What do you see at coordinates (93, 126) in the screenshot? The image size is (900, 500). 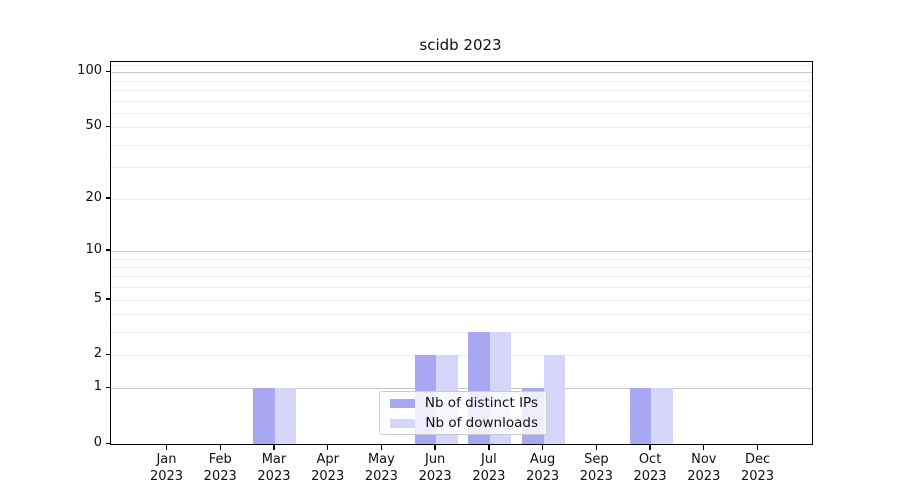 I see `y-tick-label: 50` at bounding box center [93, 126].